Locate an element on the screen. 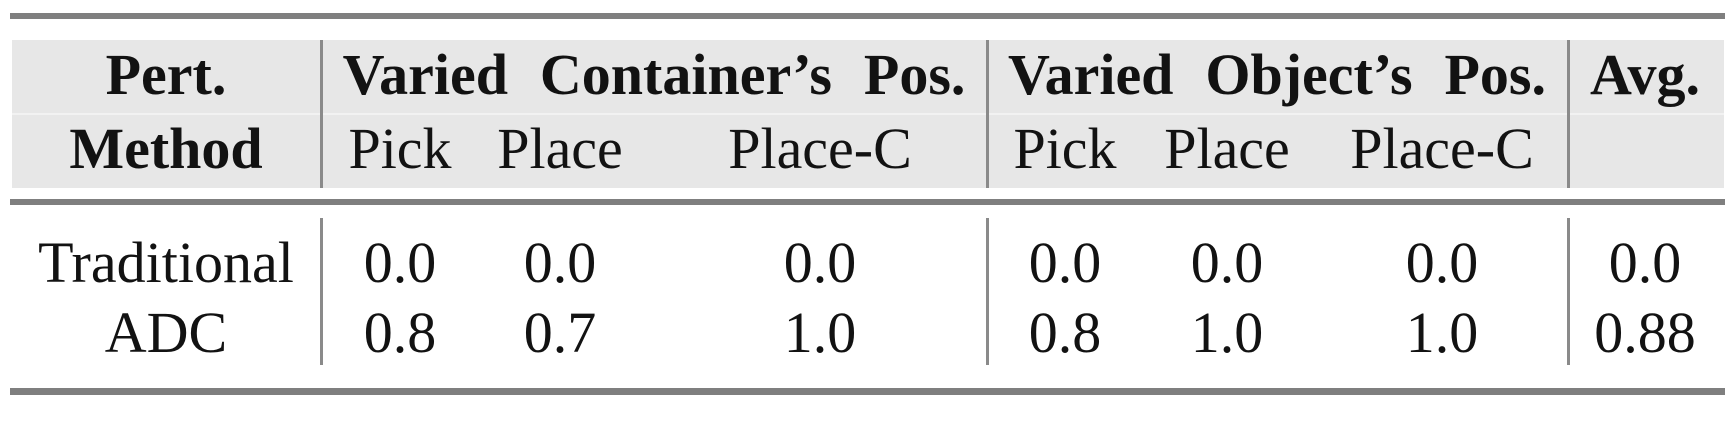  cell-method-adc: ADC is located at coordinates (166, 332).